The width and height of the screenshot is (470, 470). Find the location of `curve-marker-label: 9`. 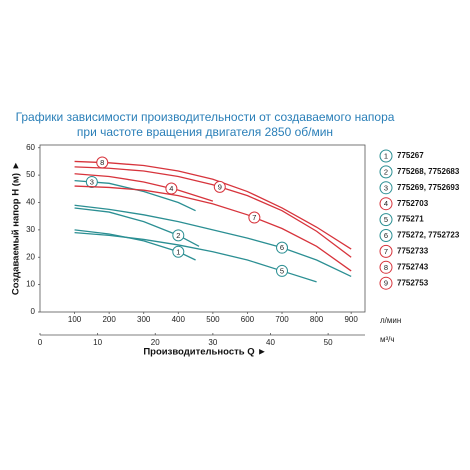

curve-marker-label: 9 is located at coordinates (220, 186).